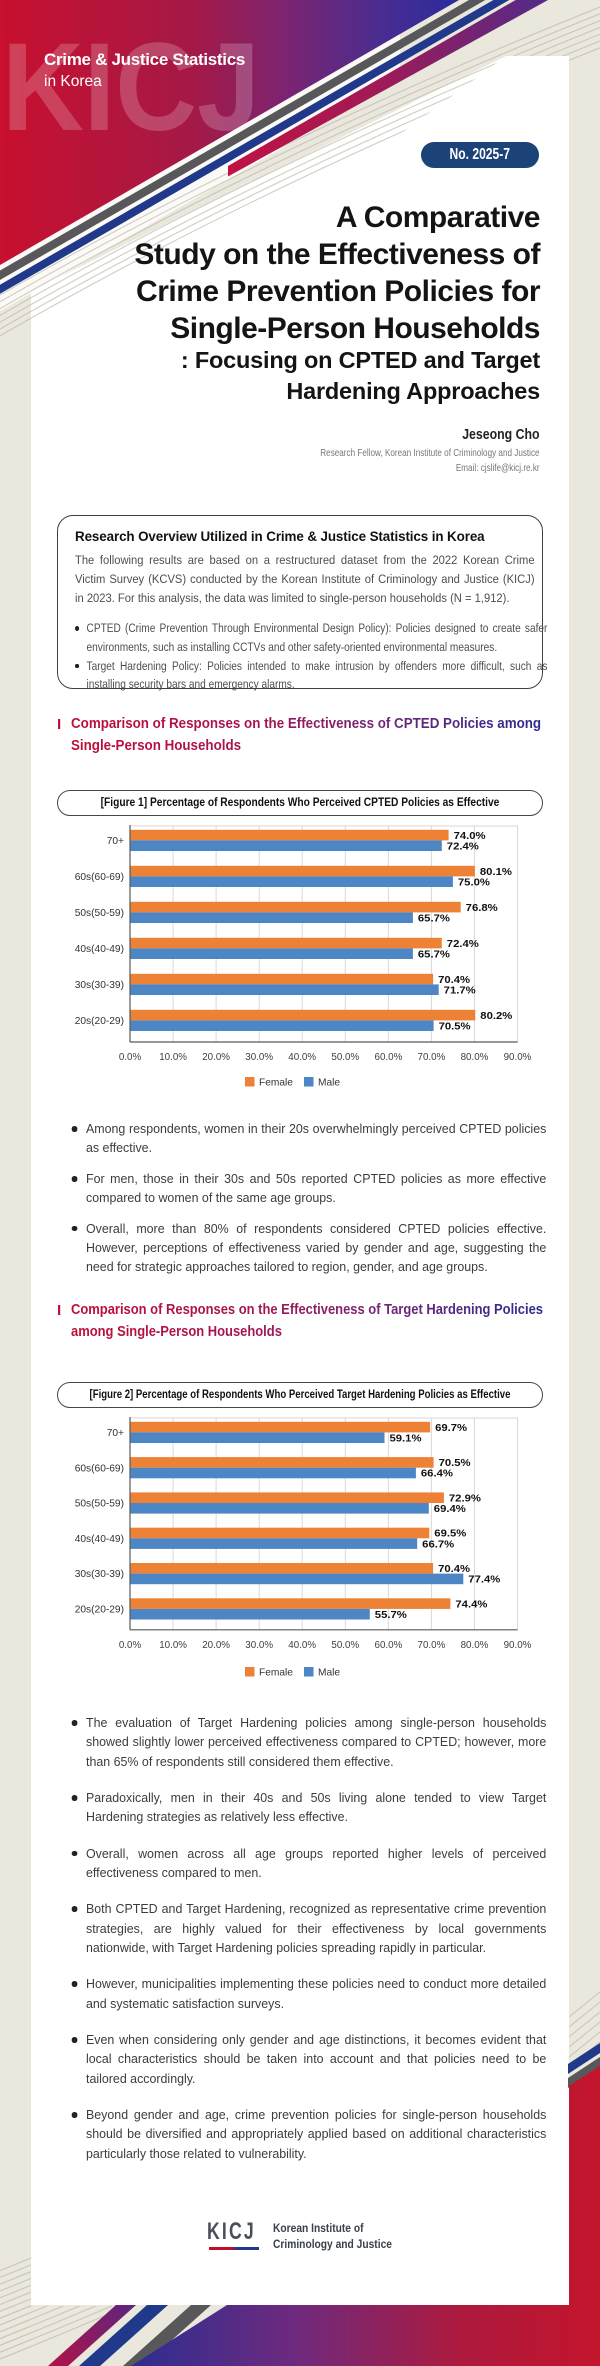 This screenshot has width=600, height=2366. Describe the element at coordinates (460, 990) in the screenshot. I see `svg-text: 71.7%` at that location.